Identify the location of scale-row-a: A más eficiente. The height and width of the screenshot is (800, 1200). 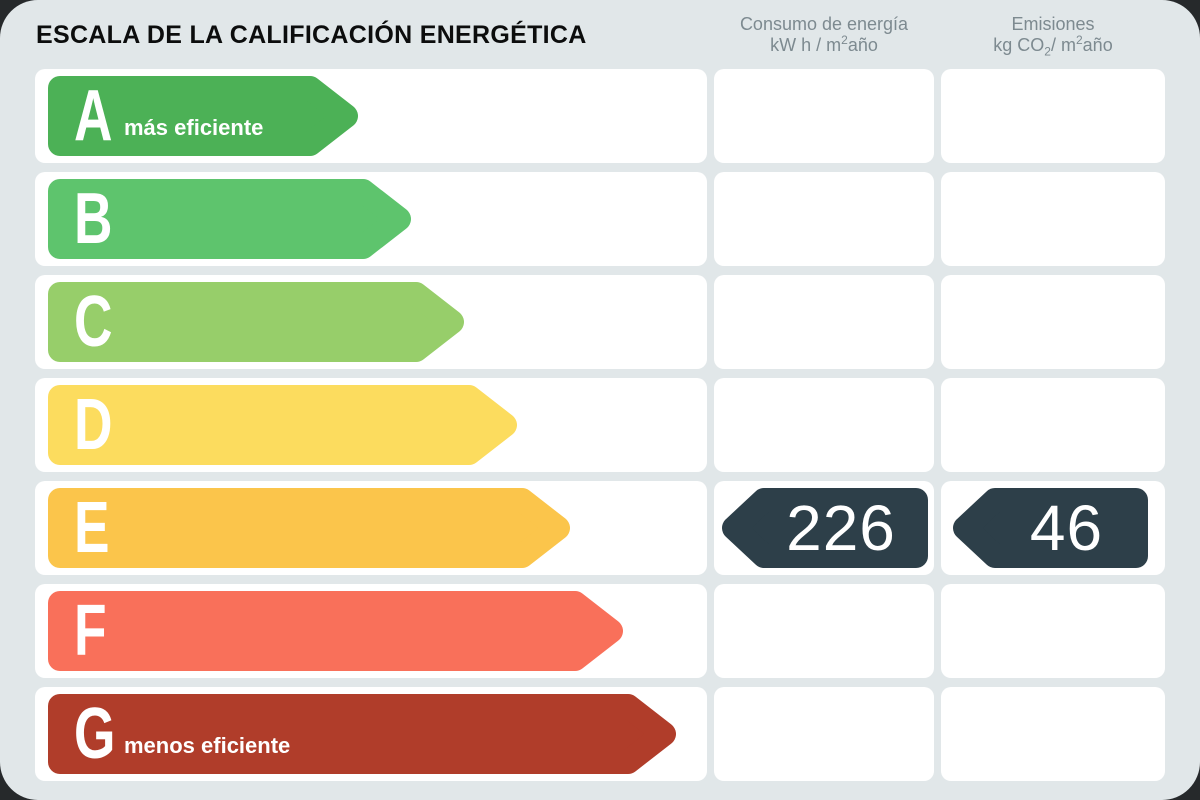
(600, 116).